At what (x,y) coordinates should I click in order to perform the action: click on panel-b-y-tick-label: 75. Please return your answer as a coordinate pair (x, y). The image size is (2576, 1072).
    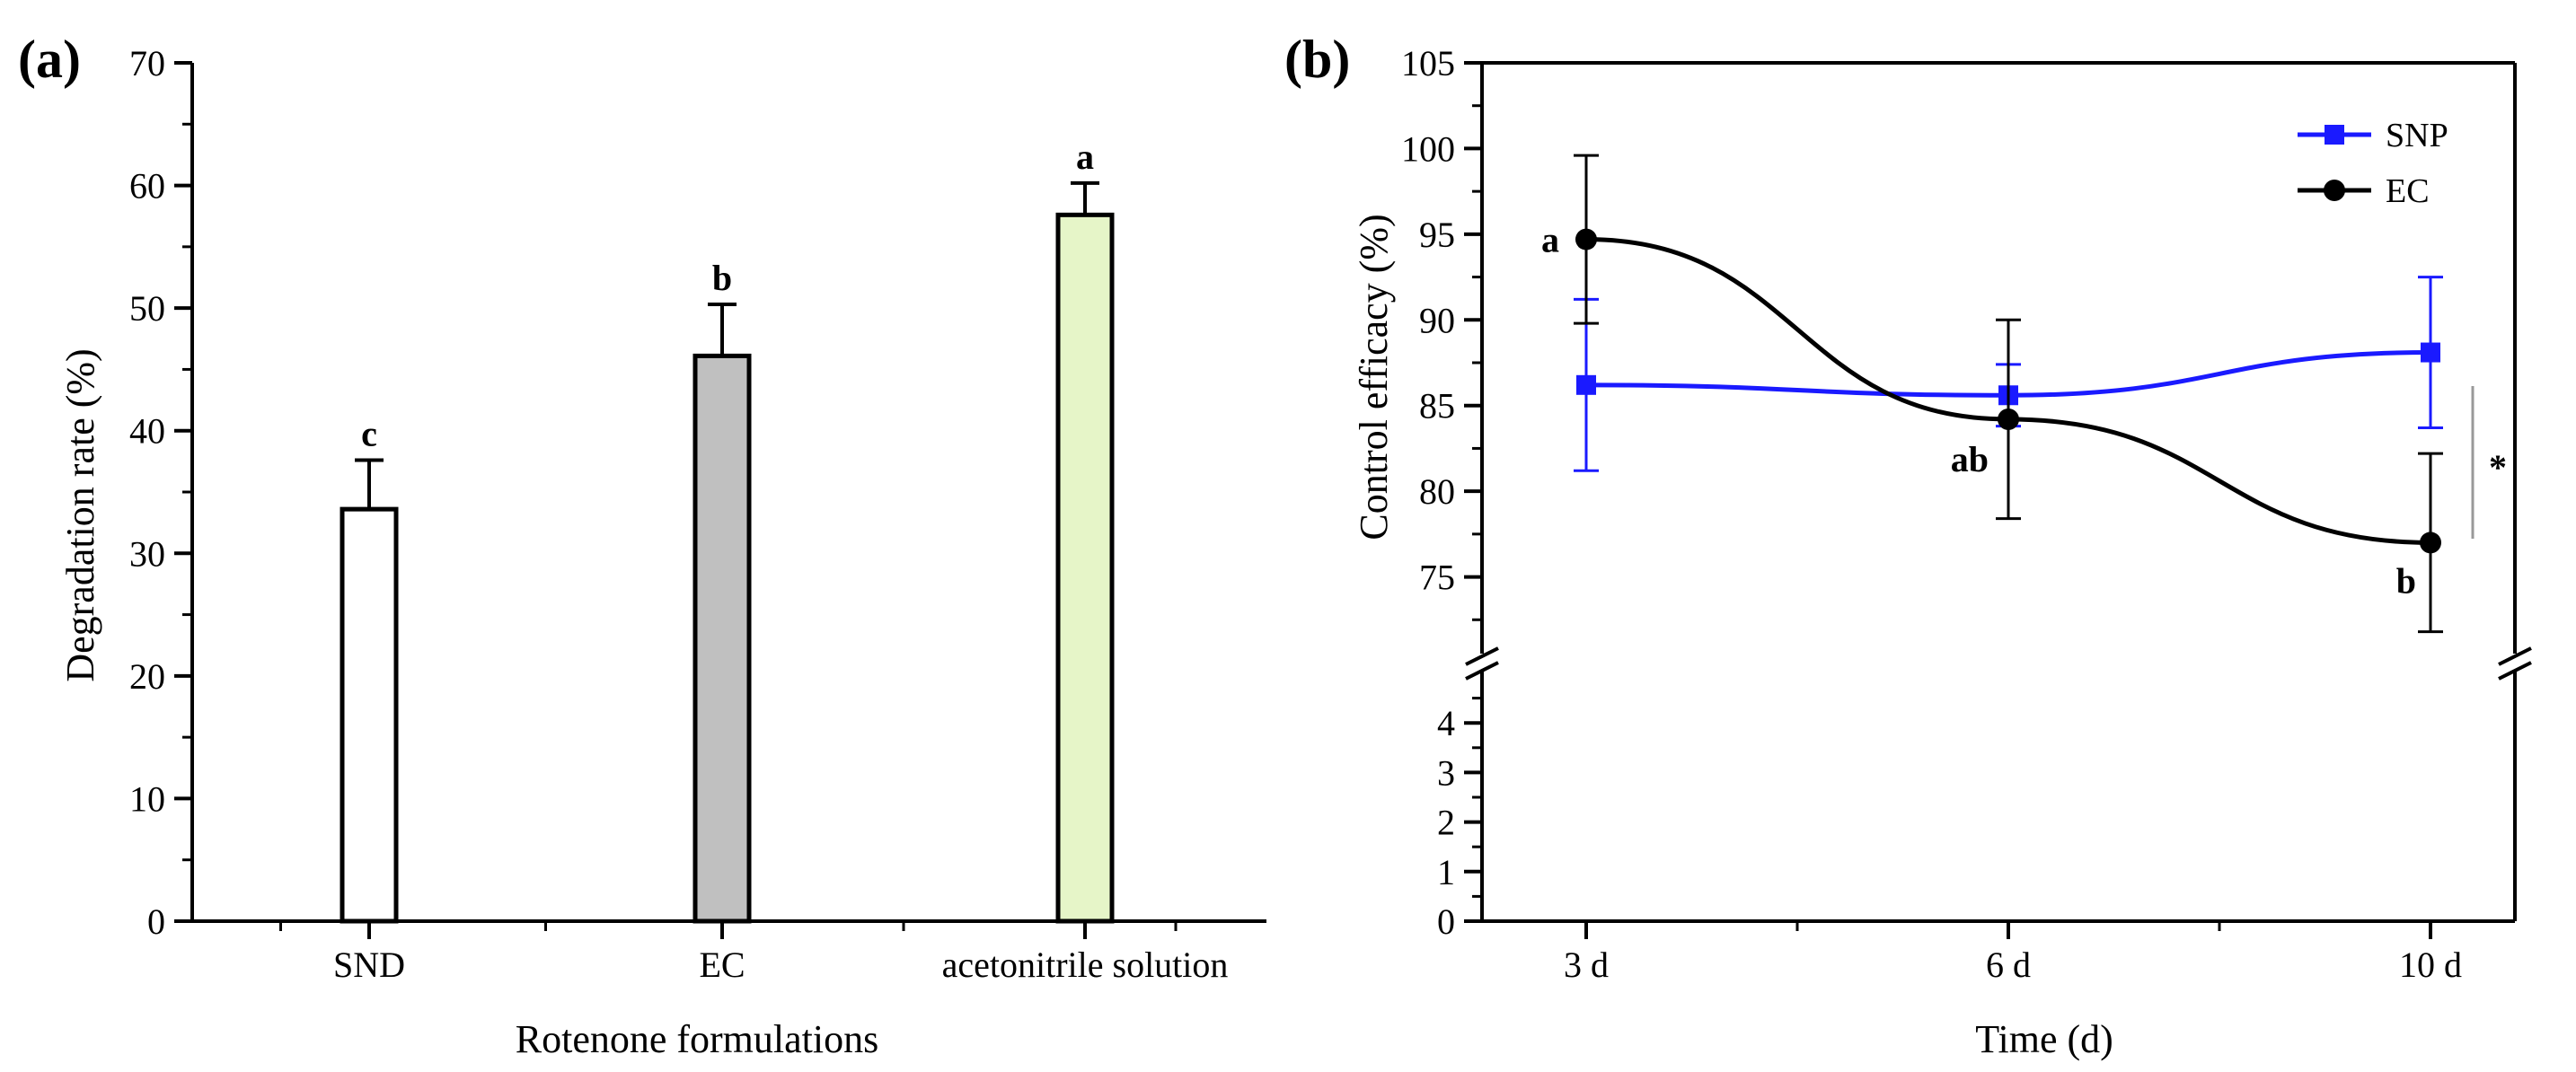
    Looking at the image, I should click on (1437, 578).